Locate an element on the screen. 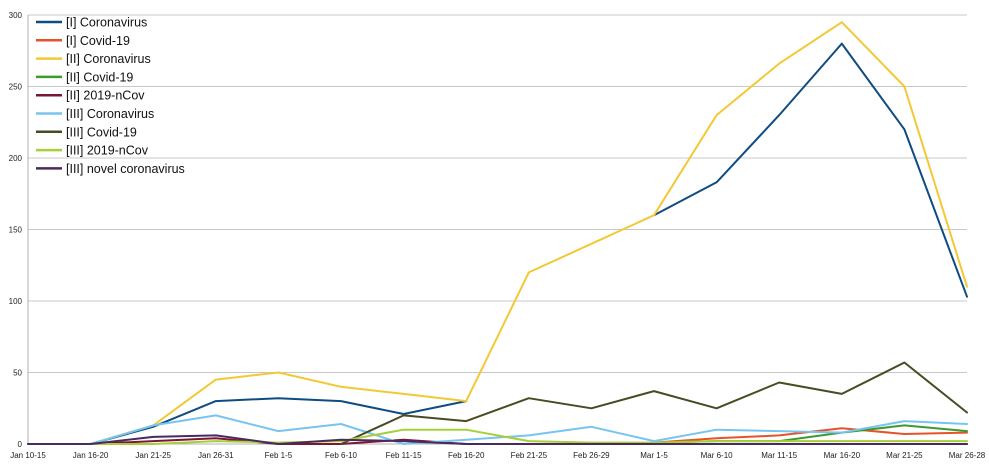  legend-label: [I] Covid-19 is located at coordinates (98, 41).